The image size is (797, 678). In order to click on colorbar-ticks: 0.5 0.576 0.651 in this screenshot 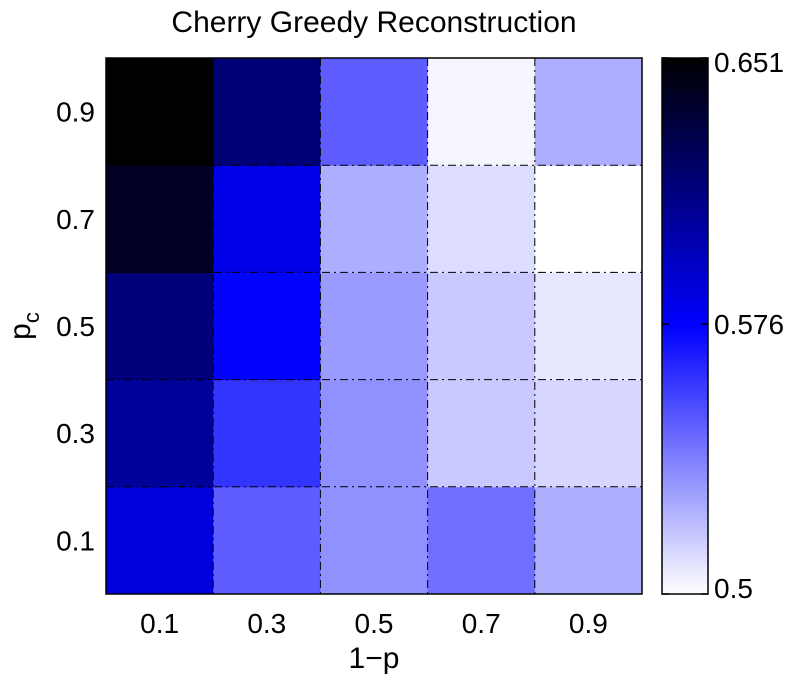, I will do `click(723, 325)`.